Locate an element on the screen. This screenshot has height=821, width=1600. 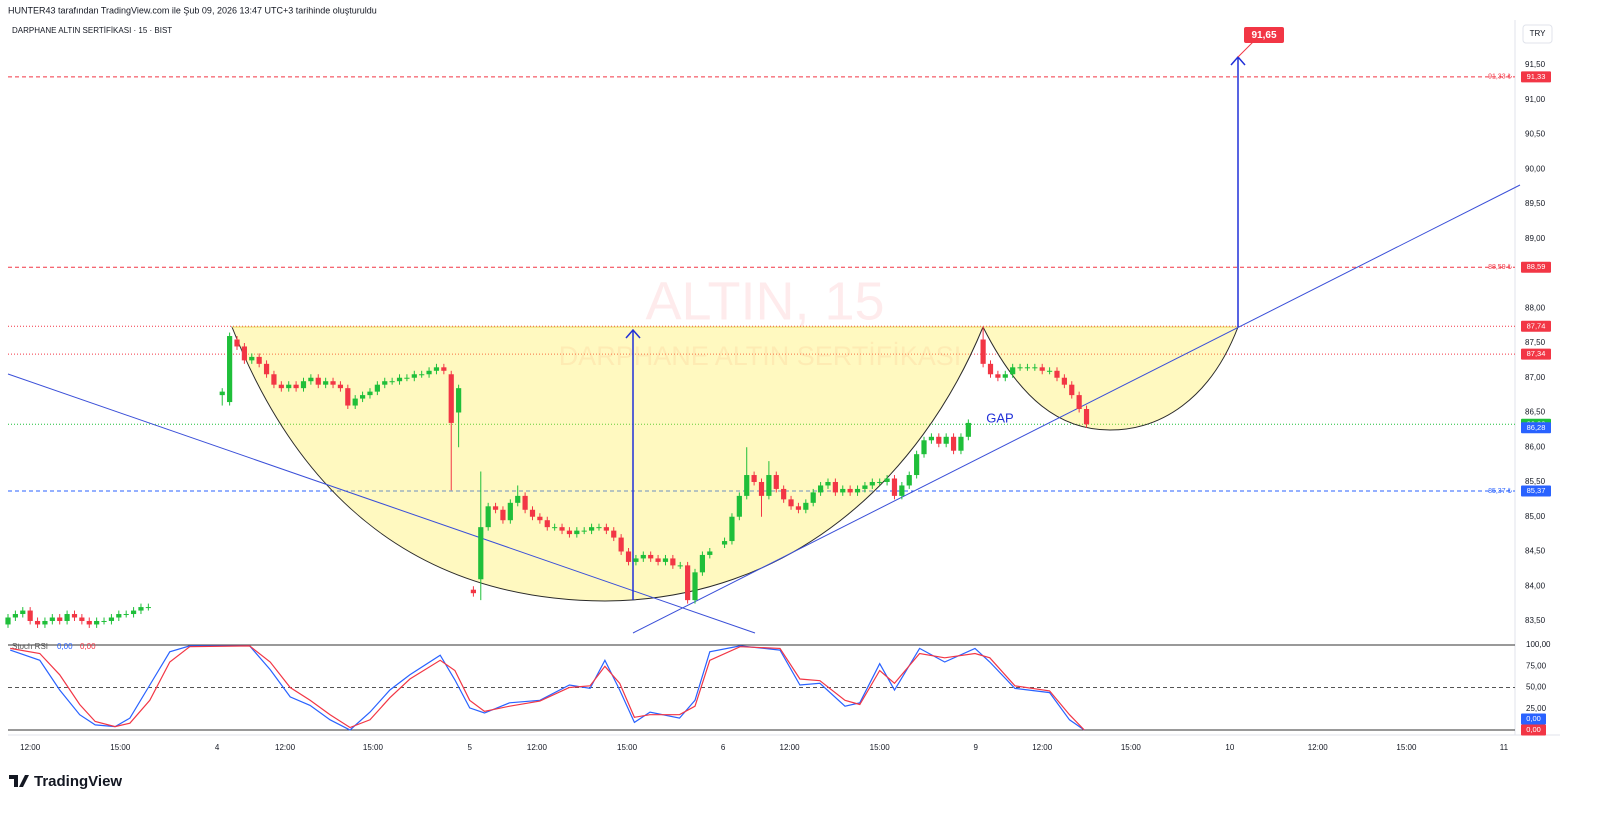
x-tick-label: 11 is located at coordinates (1504, 747).